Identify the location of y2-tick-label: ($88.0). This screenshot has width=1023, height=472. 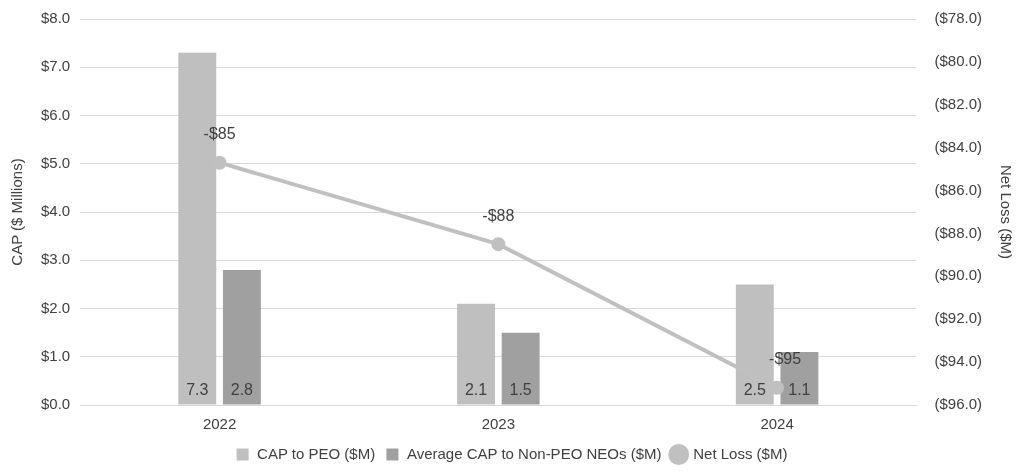
(958, 232).